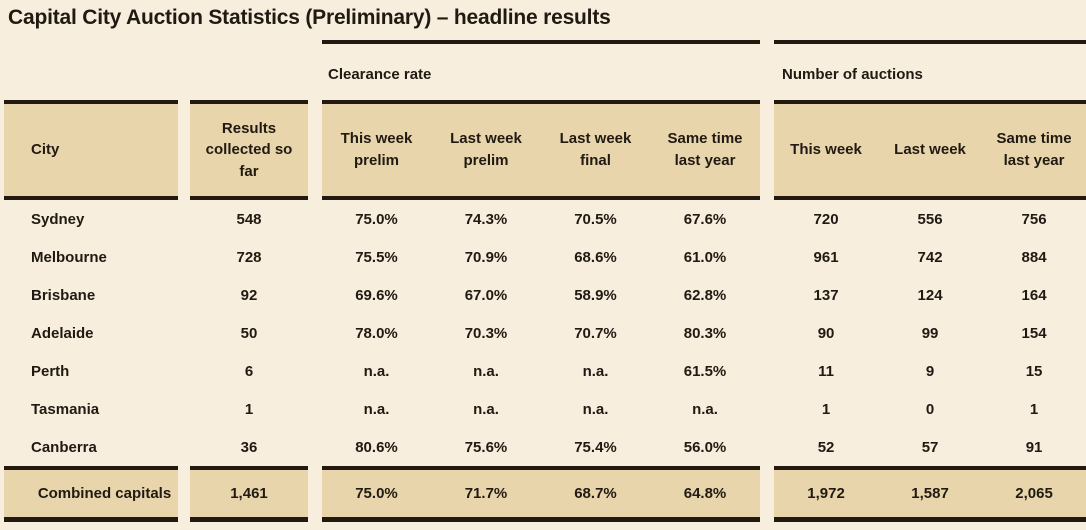 The width and height of the screenshot is (1086, 530). What do you see at coordinates (930, 494) in the screenshot?
I see `cell-auctions: 1,587` at bounding box center [930, 494].